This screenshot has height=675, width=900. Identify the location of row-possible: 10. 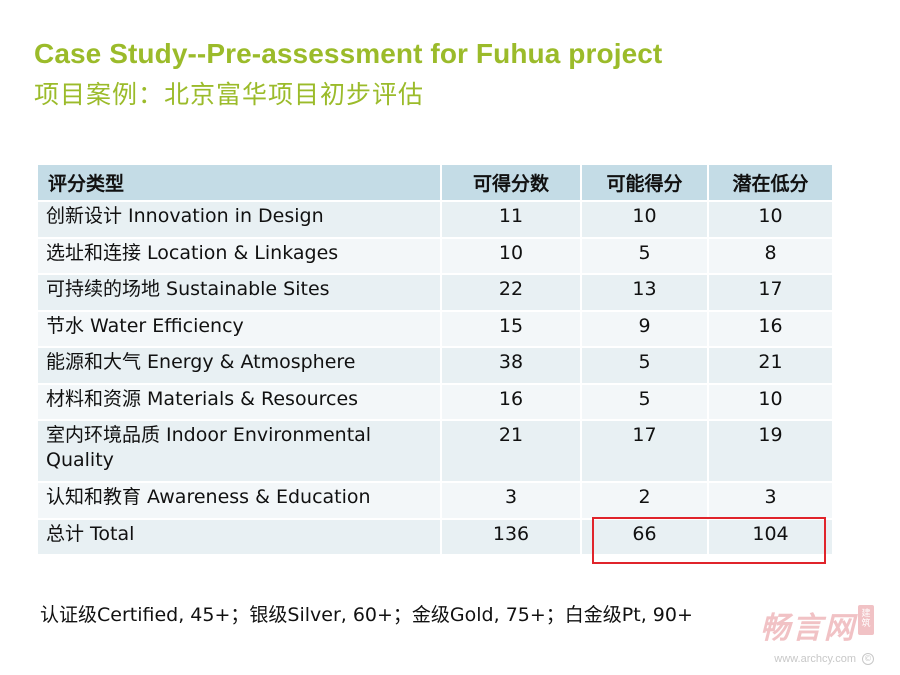
(645, 220).